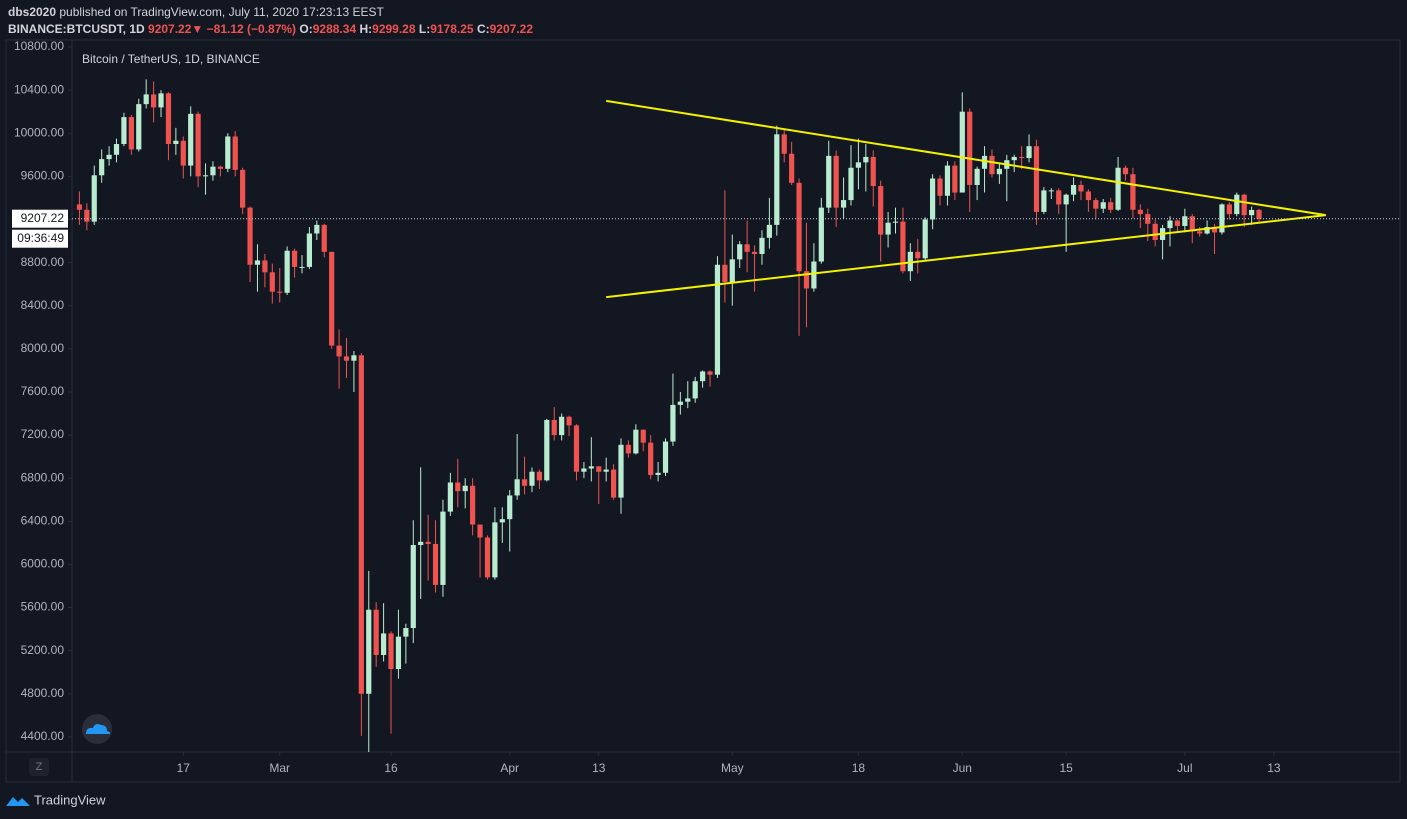  Describe the element at coordinates (279, 768) in the screenshot. I see `x-tick-label: Mar` at that location.